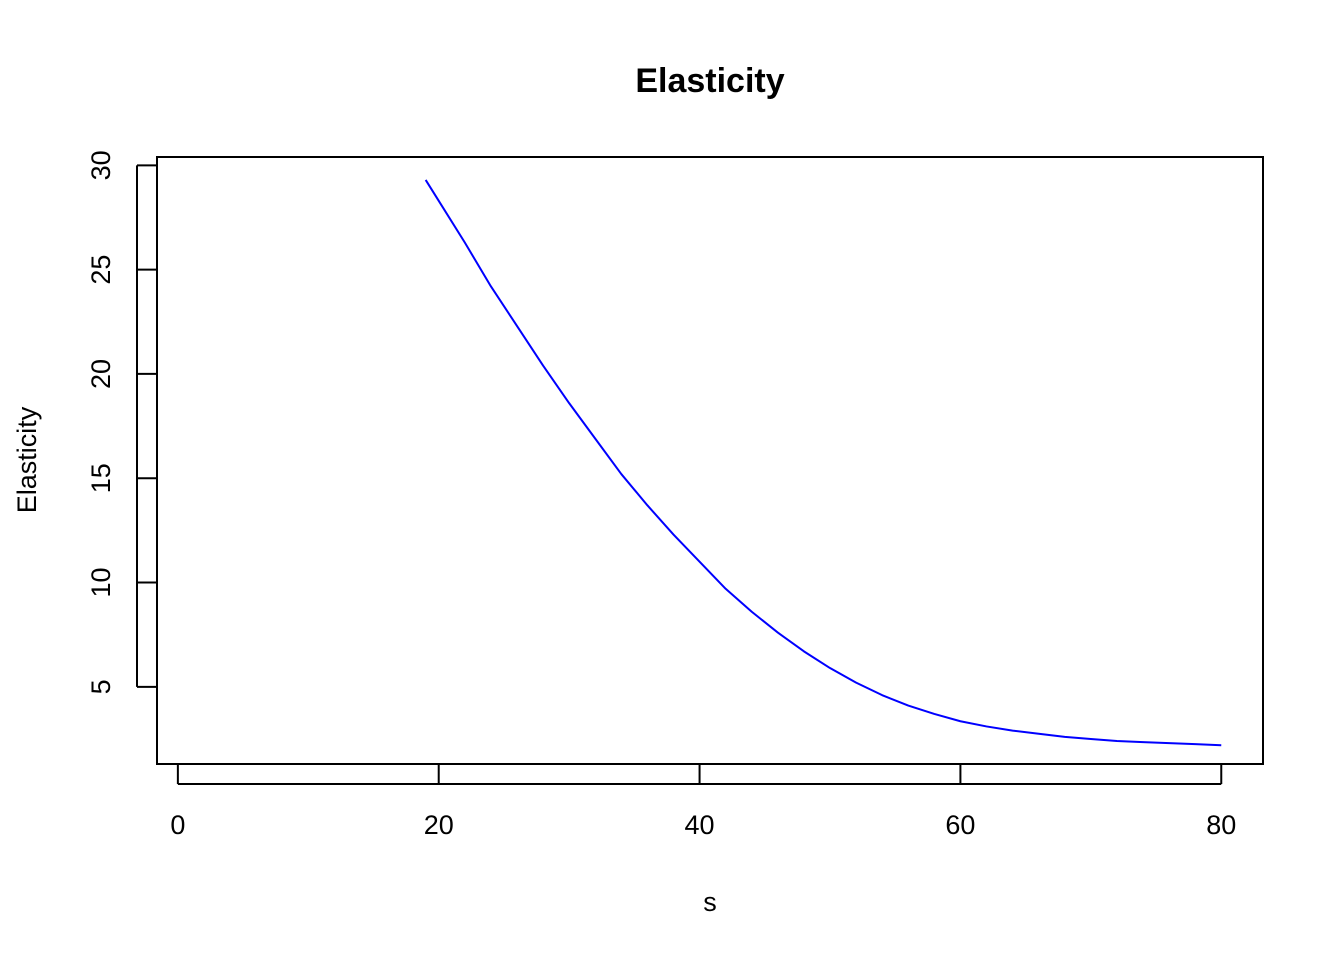 This screenshot has height=965, width=1344. I want to click on y-tick-label: 30, so click(101, 165).